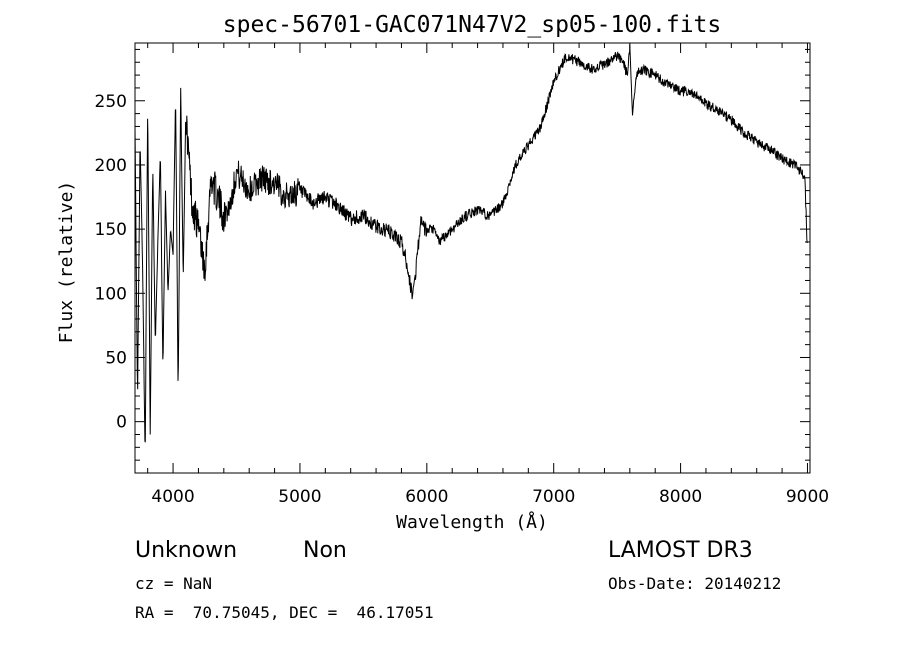 This screenshot has width=900, height=649. I want to click on object-class: Unknown, so click(186, 550).